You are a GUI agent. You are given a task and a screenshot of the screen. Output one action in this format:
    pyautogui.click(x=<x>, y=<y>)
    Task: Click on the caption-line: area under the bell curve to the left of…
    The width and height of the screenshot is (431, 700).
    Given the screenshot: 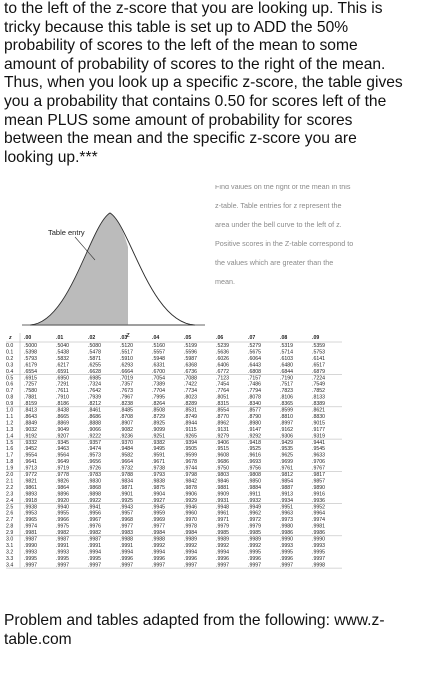 What is the action you would take?
    pyautogui.click(x=278, y=224)
    